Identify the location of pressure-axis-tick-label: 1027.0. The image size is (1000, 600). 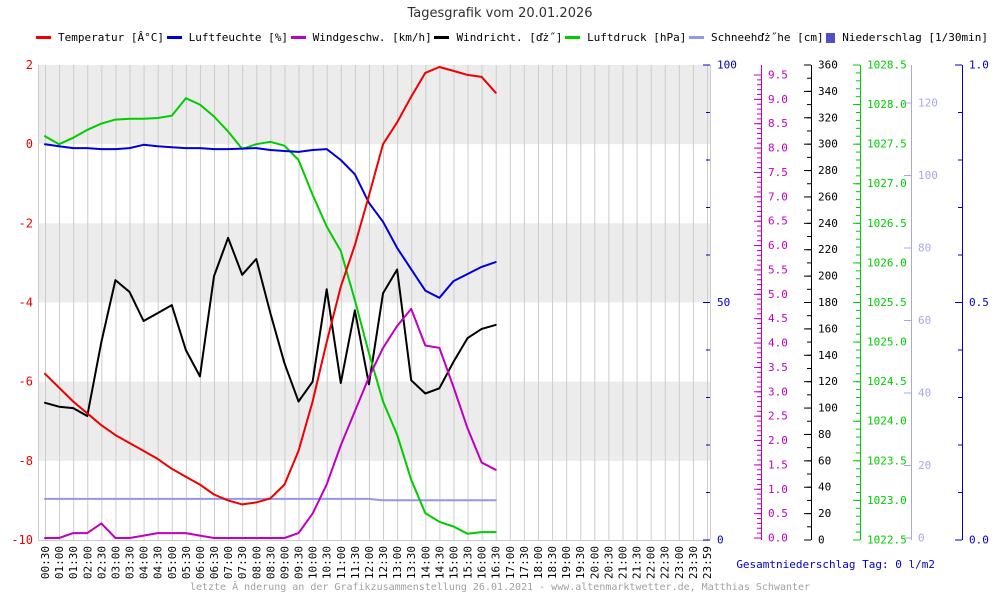
(887, 183).